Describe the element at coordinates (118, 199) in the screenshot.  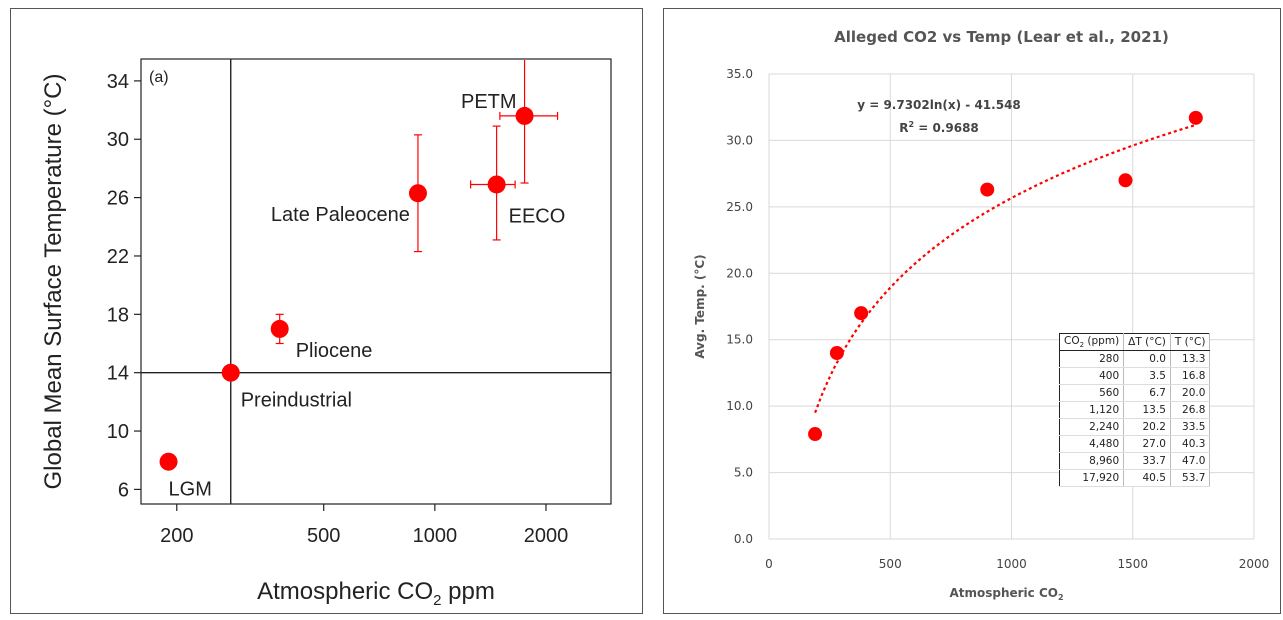
I see `y-tick-label: 26` at that location.